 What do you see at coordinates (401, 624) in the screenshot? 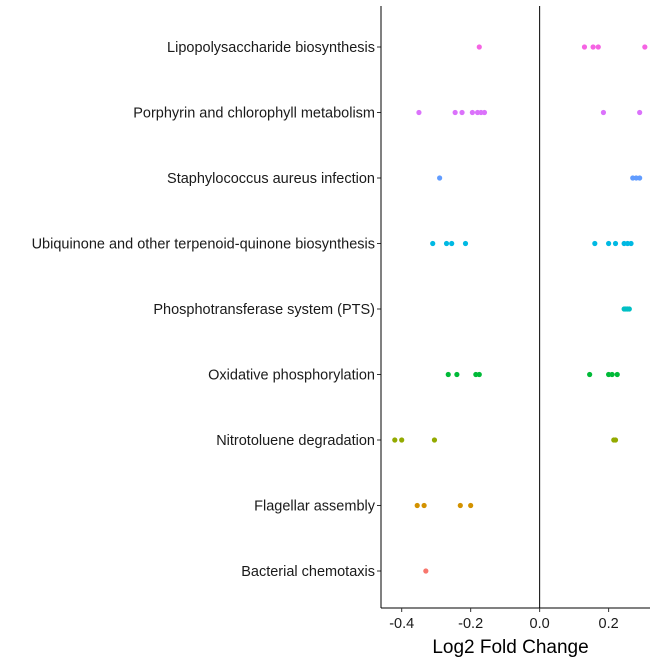
I see `x-tick-label: -0.4` at bounding box center [401, 624].